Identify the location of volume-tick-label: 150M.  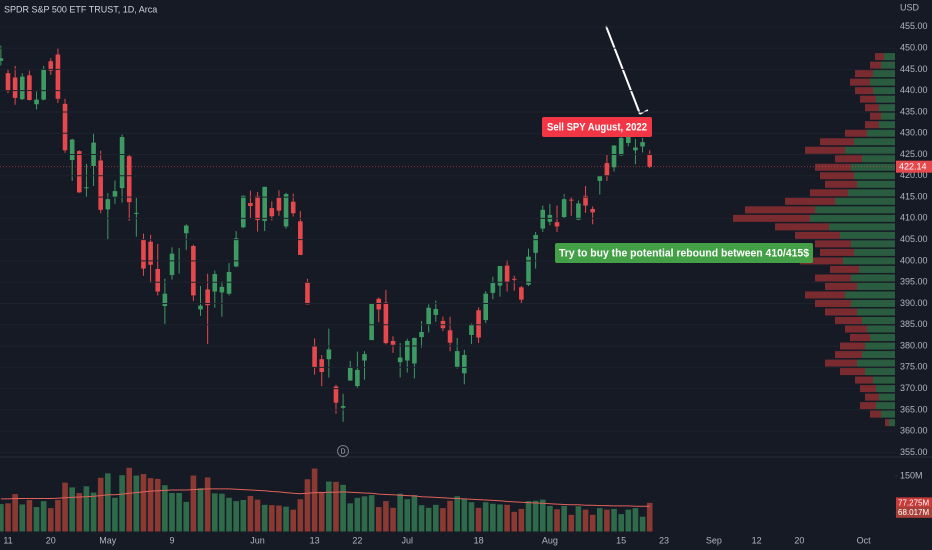
(911, 475).